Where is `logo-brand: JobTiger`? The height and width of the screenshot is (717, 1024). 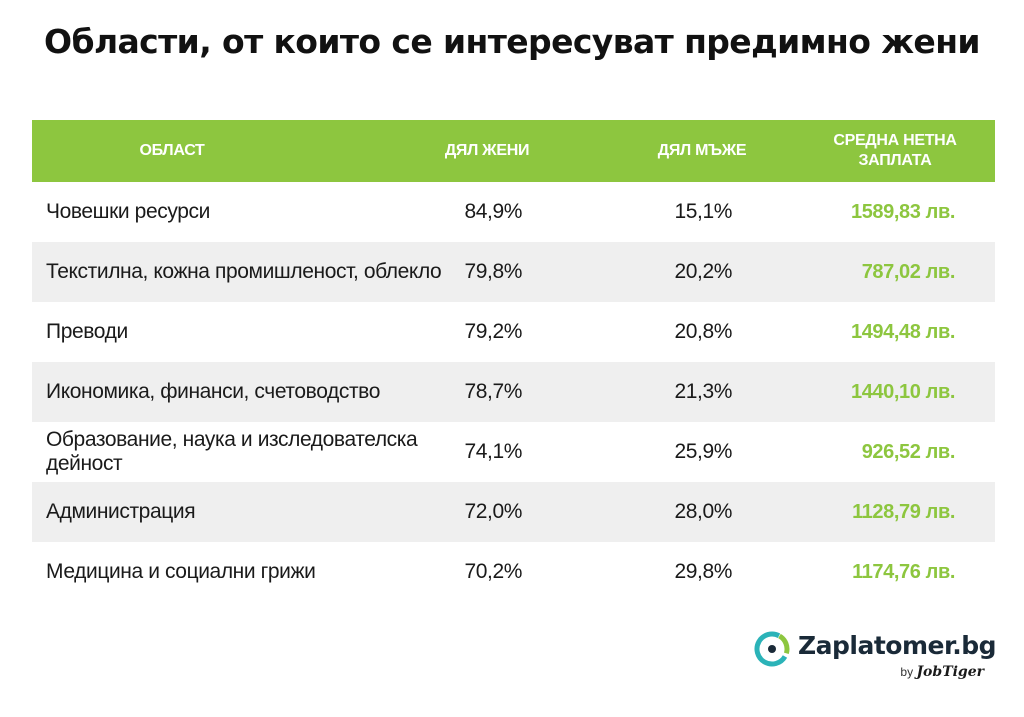
logo-brand: JobTiger is located at coordinates (950, 672).